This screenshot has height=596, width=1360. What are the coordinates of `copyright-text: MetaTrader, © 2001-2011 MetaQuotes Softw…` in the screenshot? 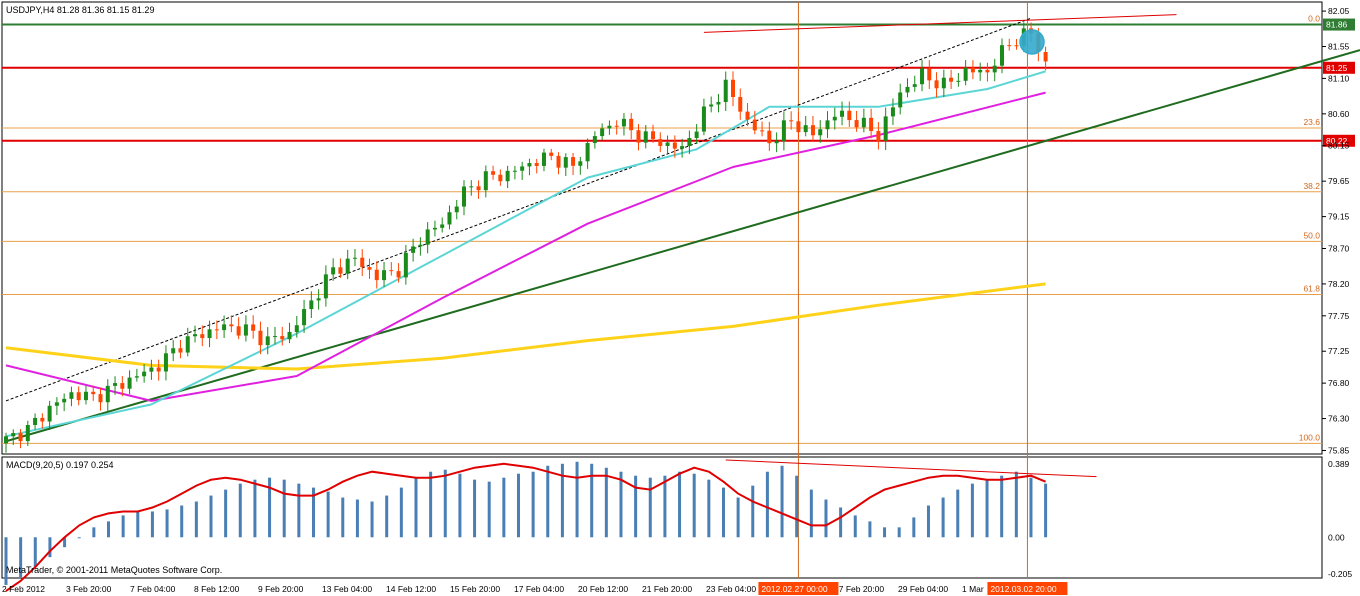 It's located at (114, 570).